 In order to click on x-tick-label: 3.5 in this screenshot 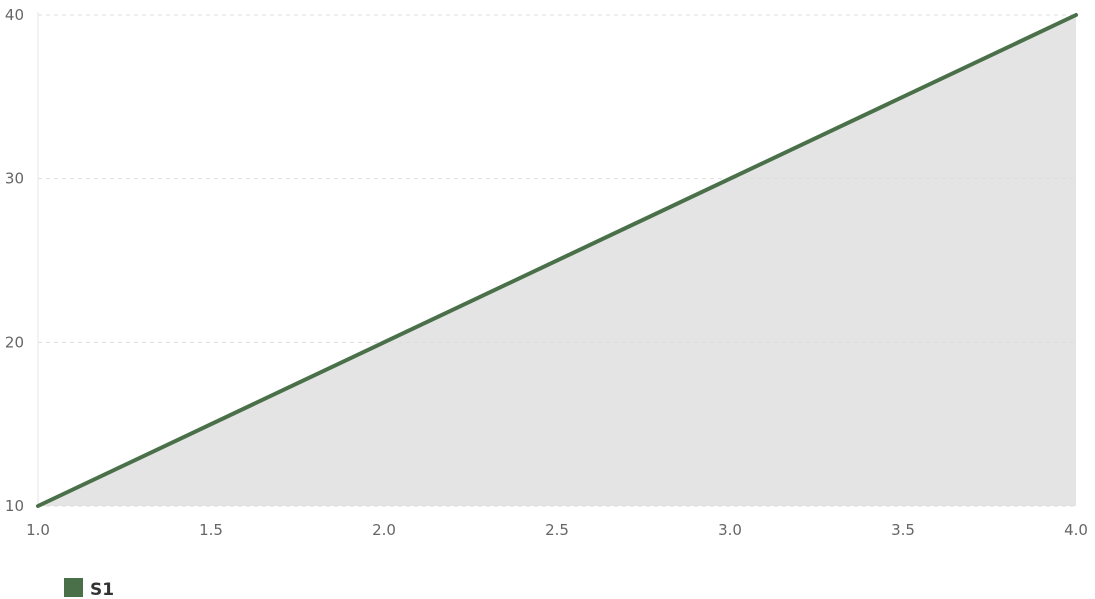, I will do `click(903, 530)`.